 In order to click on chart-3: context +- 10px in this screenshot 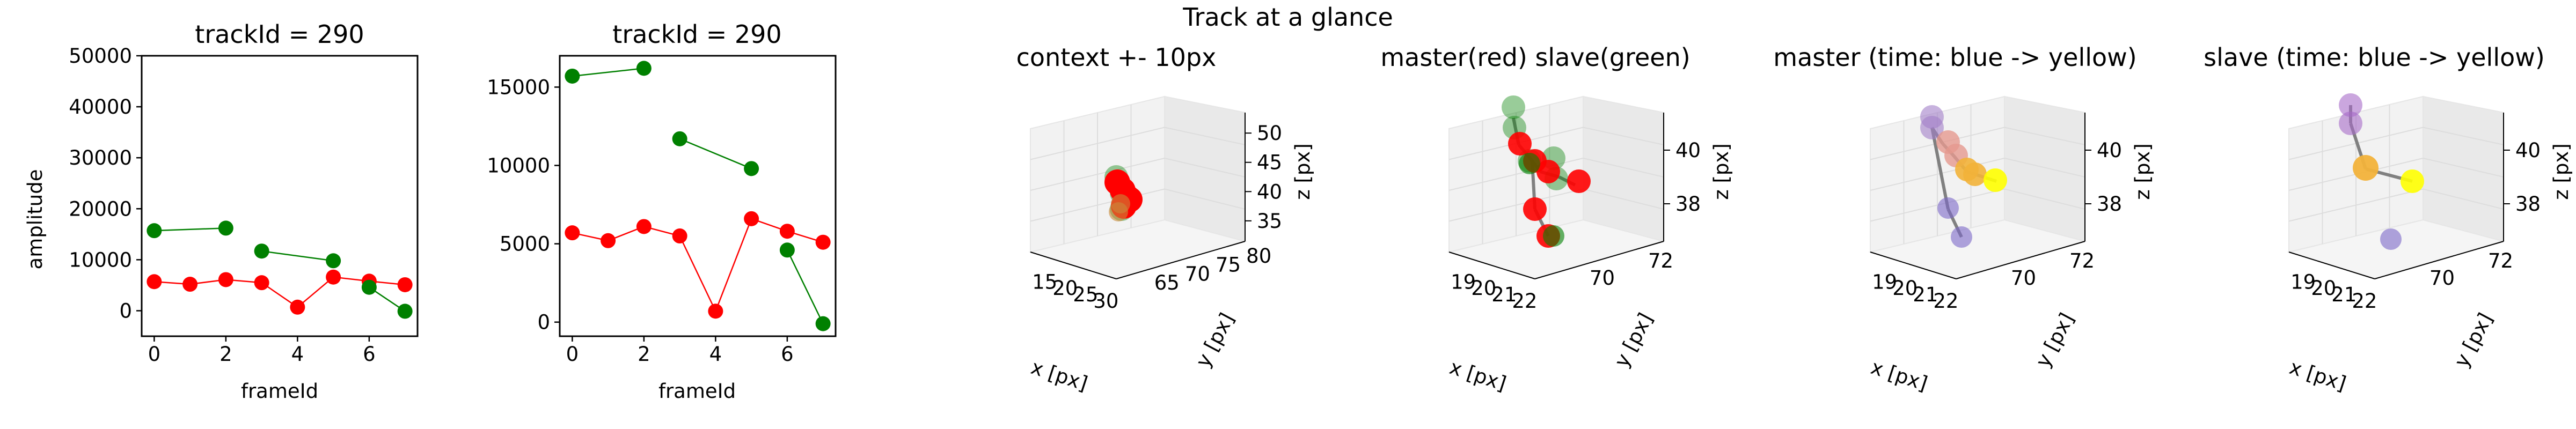, I will do `click(1116, 57)`.